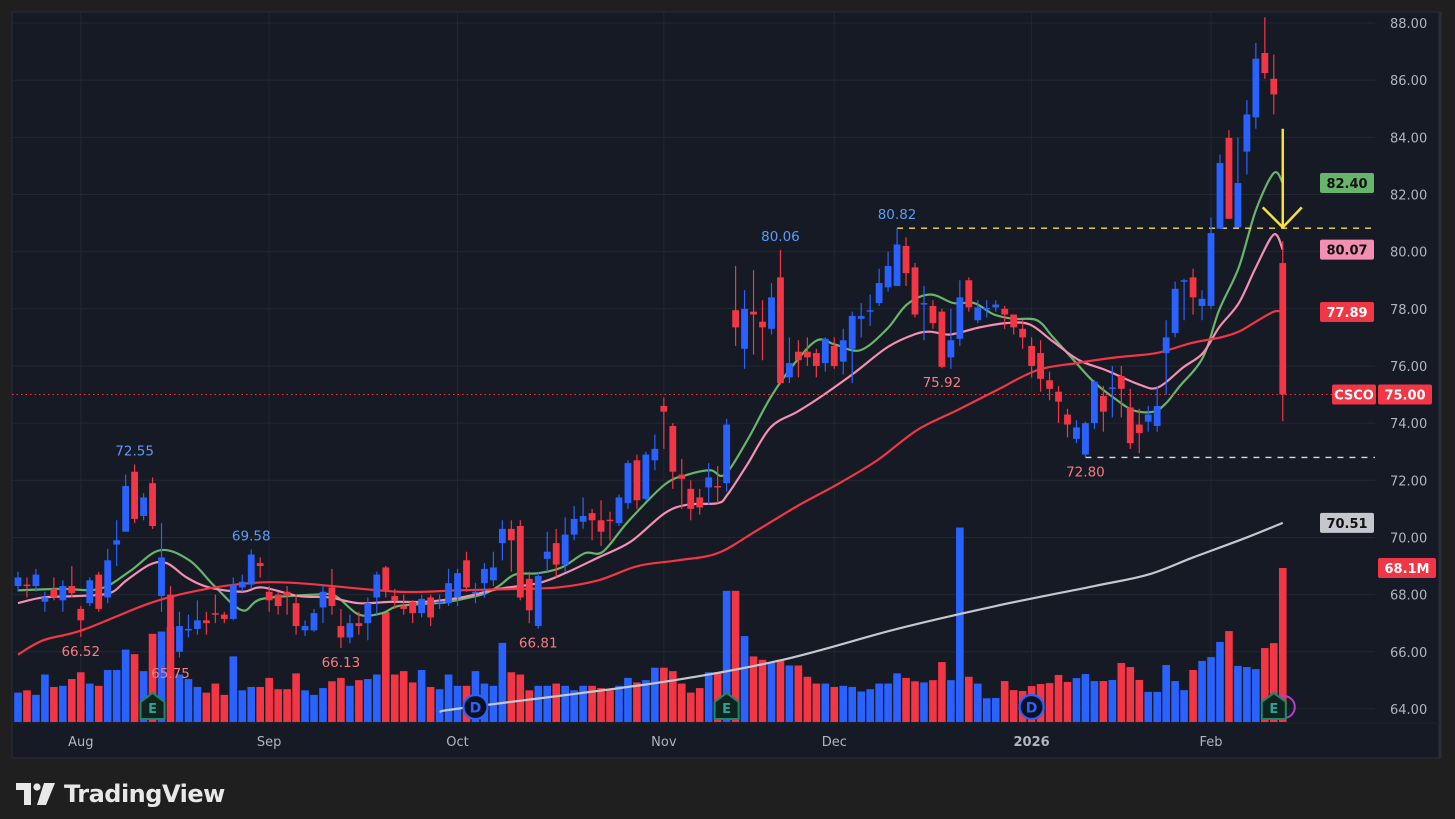 The width and height of the screenshot is (1455, 819). I want to click on ma-value-badge-text: 77.89, so click(1346, 313).